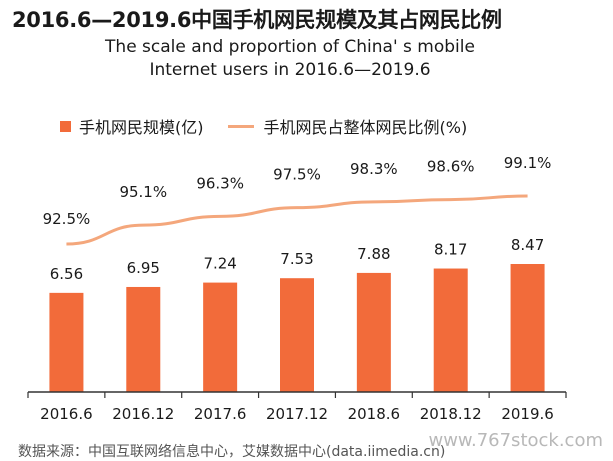 Image resolution: width=613 pixels, height=461 pixels. I want to click on bar-value-label: 7.24, so click(219, 264).